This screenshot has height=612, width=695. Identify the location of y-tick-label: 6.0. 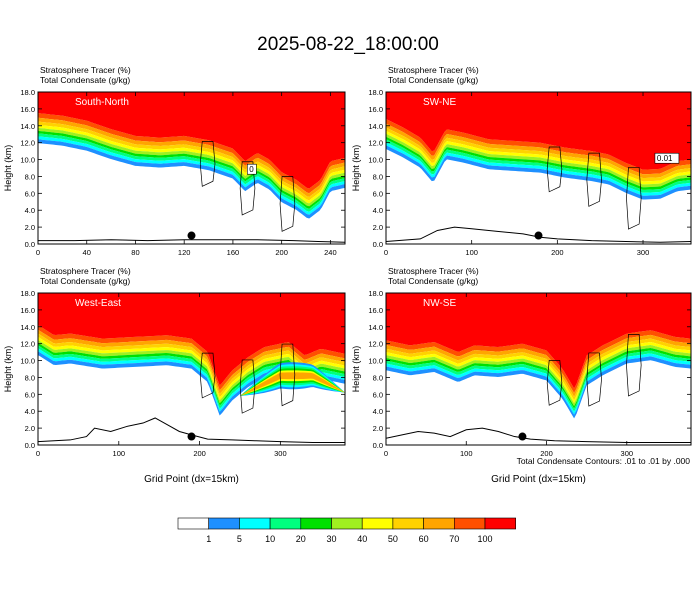
(30, 193).